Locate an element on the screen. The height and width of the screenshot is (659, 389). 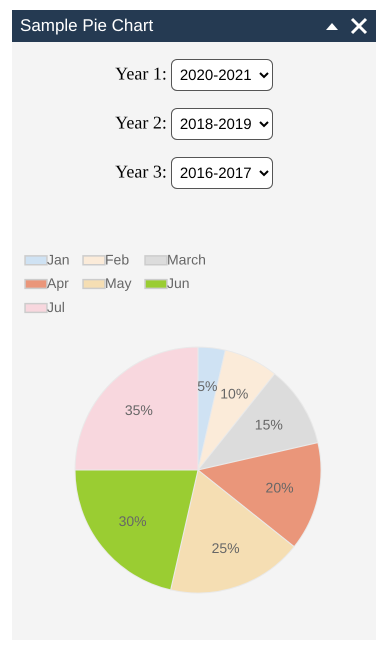
data-label: 5% is located at coordinates (207, 386).